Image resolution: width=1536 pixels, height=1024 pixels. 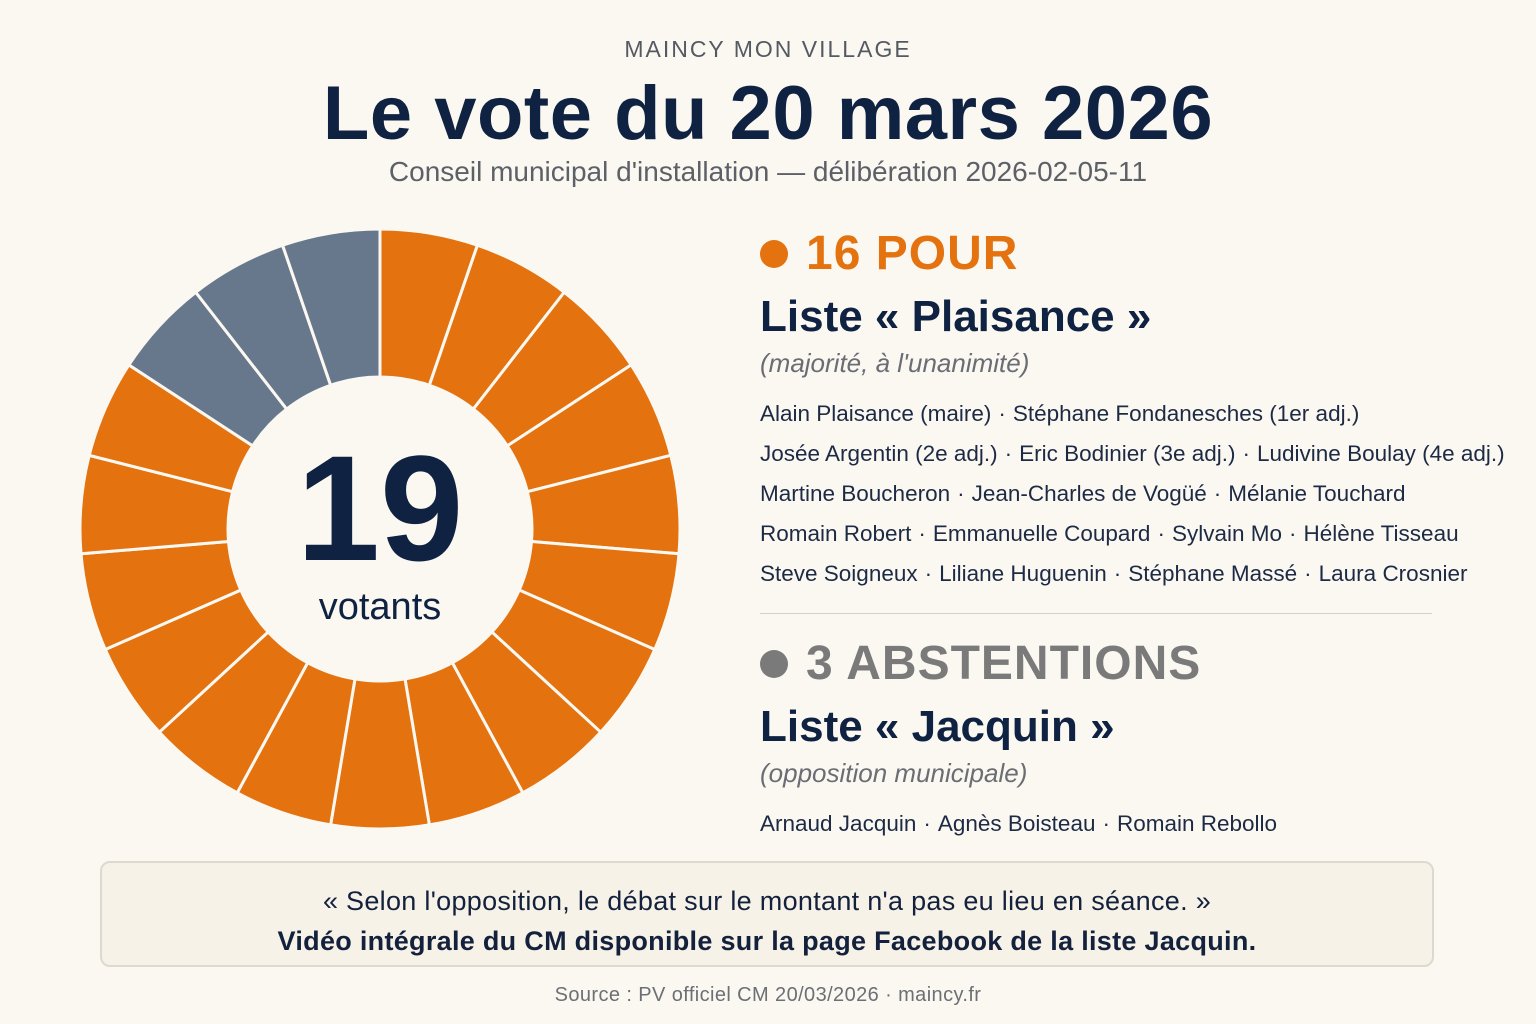 What do you see at coordinates (838, 823) in the screenshot?
I see `abstention-member-name: Arnaud Jacquin` at bounding box center [838, 823].